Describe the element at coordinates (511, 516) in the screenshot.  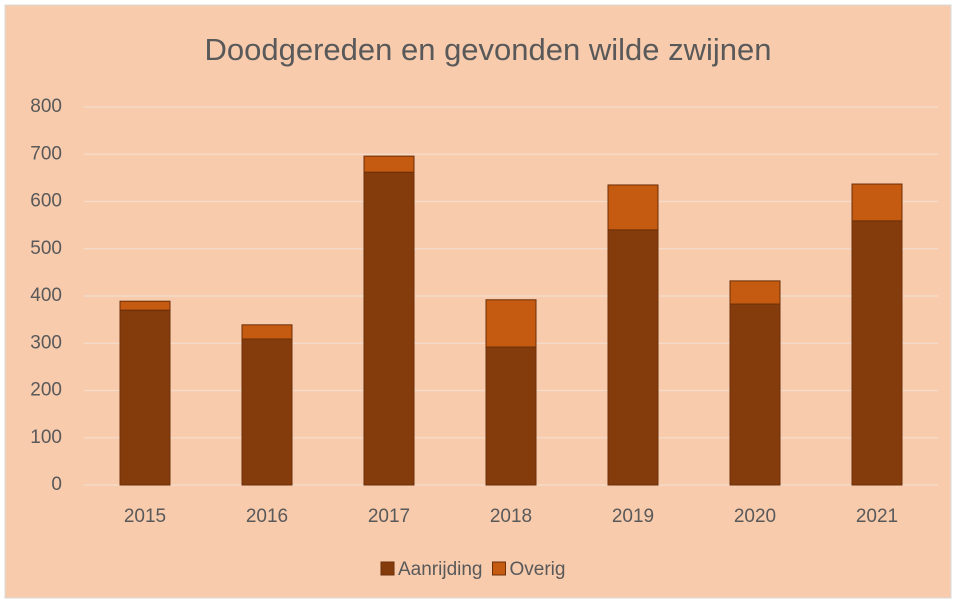
I see `x-tick-label: 2018` at that location.